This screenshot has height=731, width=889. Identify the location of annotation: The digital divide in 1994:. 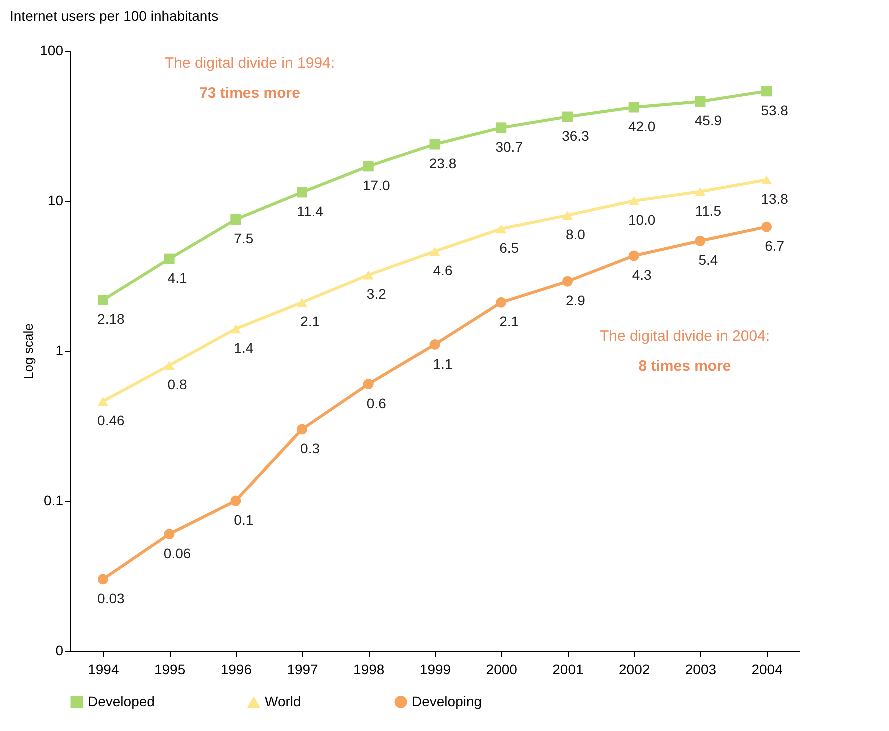
(250, 63).